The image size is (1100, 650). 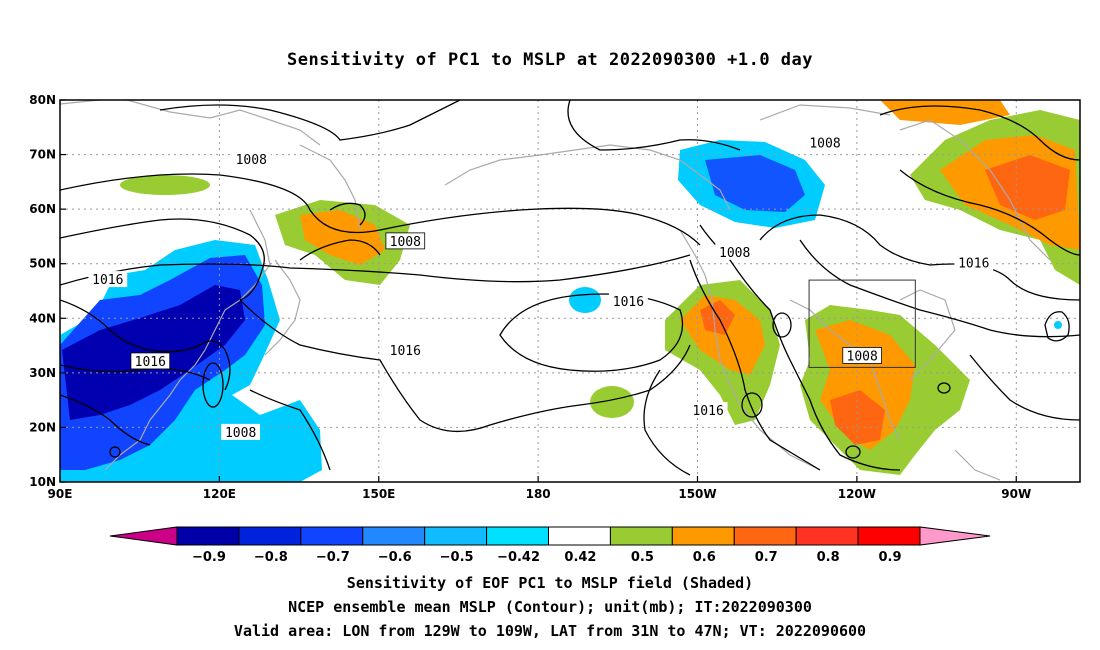 What do you see at coordinates (42, 264) in the screenshot?
I see `lat-tick-label: 50N` at bounding box center [42, 264].